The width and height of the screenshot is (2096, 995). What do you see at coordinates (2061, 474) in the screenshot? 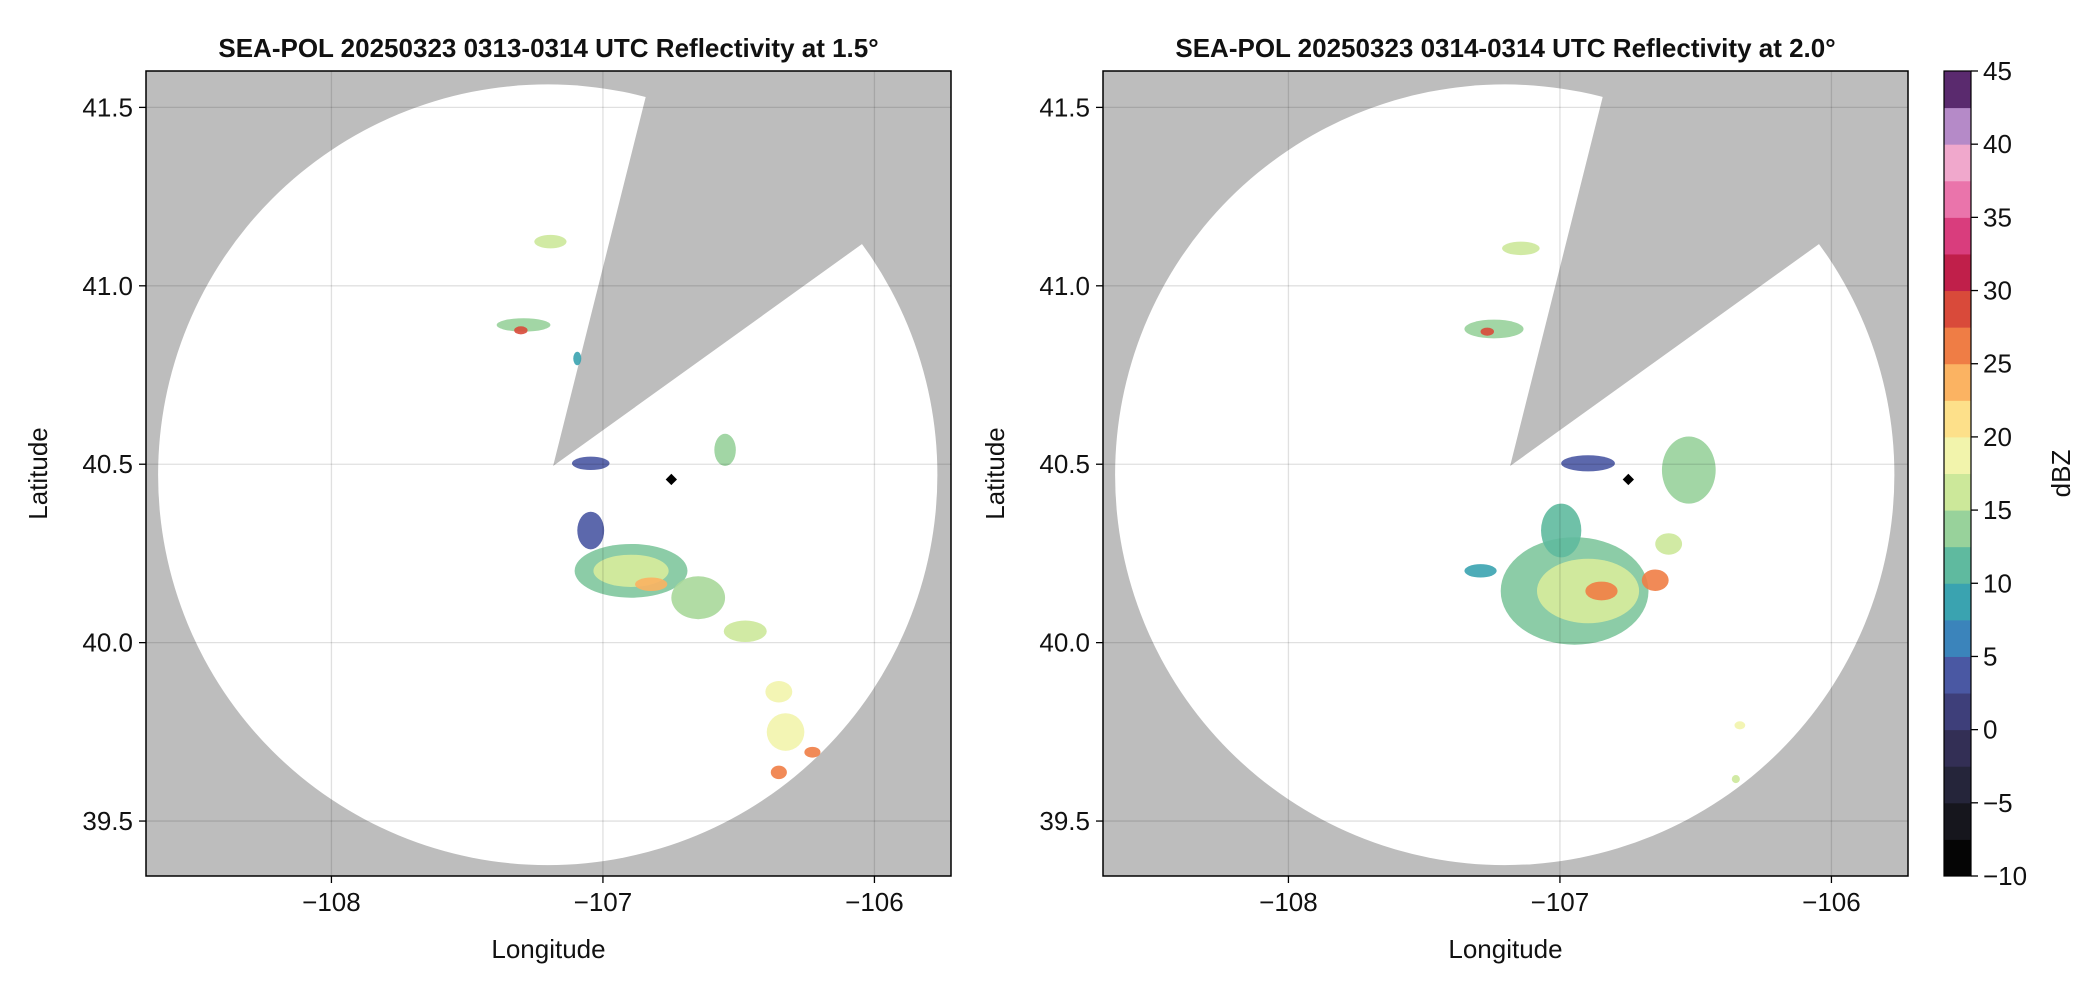
I see `colorbar-label: dBZ` at bounding box center [2061, 474].